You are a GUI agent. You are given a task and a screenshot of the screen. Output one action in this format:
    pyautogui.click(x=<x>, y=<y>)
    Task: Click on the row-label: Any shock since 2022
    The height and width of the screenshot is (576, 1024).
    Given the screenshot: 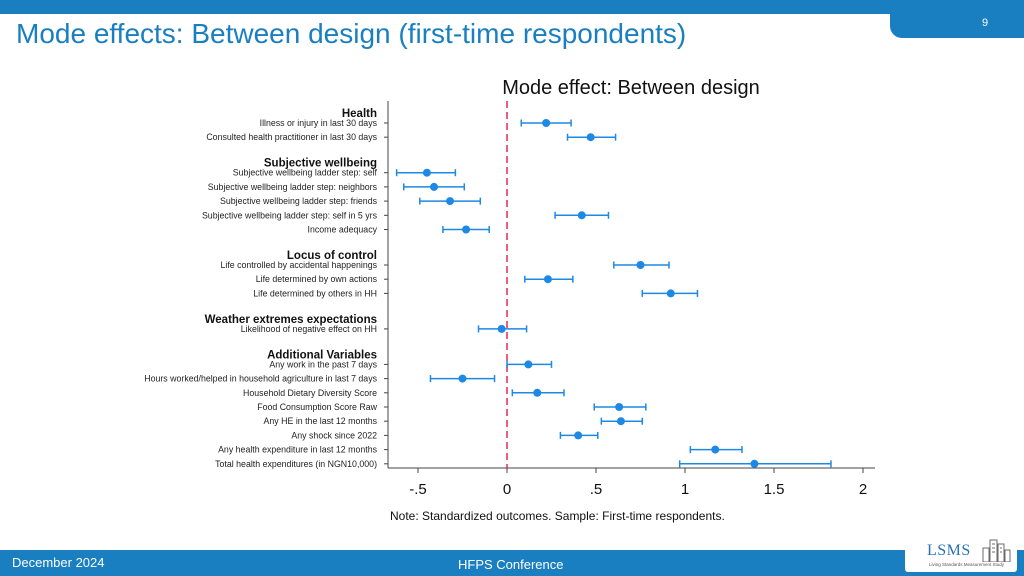 What is the action you would take?
    pyautogui.click(x=334, y=435)
    